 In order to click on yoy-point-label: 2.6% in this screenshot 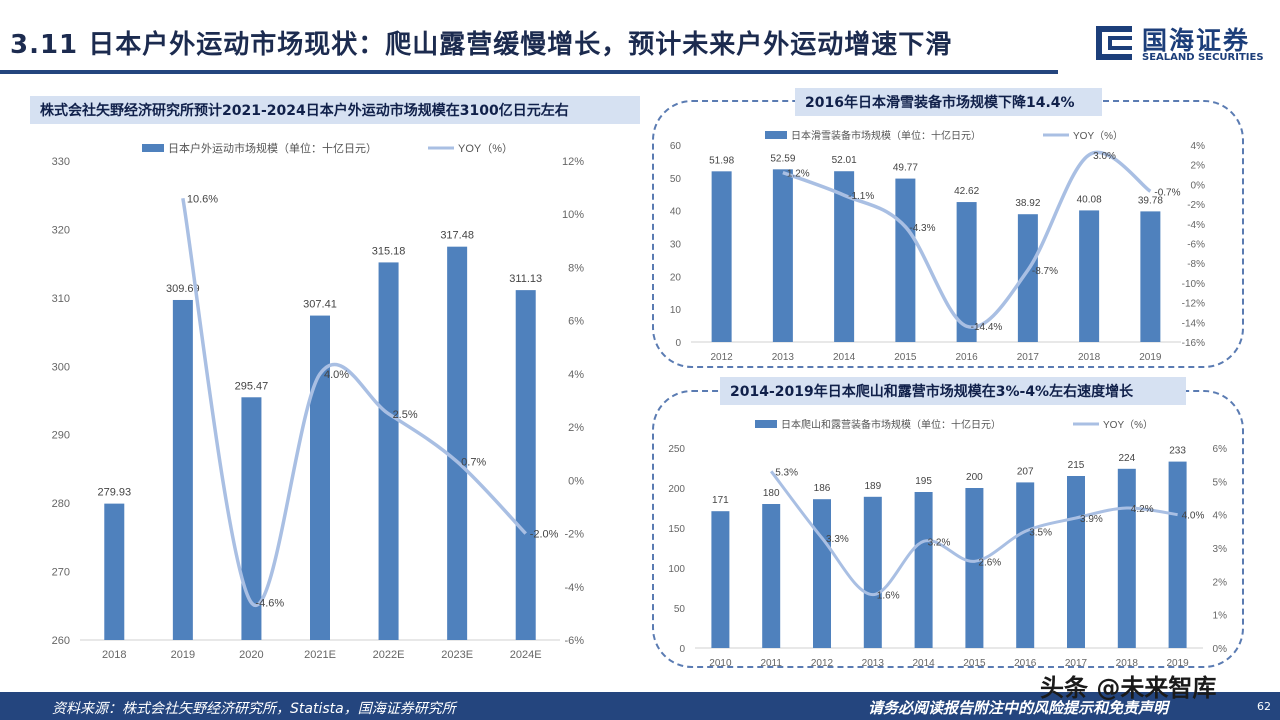, I will do `click(989, 562)`.